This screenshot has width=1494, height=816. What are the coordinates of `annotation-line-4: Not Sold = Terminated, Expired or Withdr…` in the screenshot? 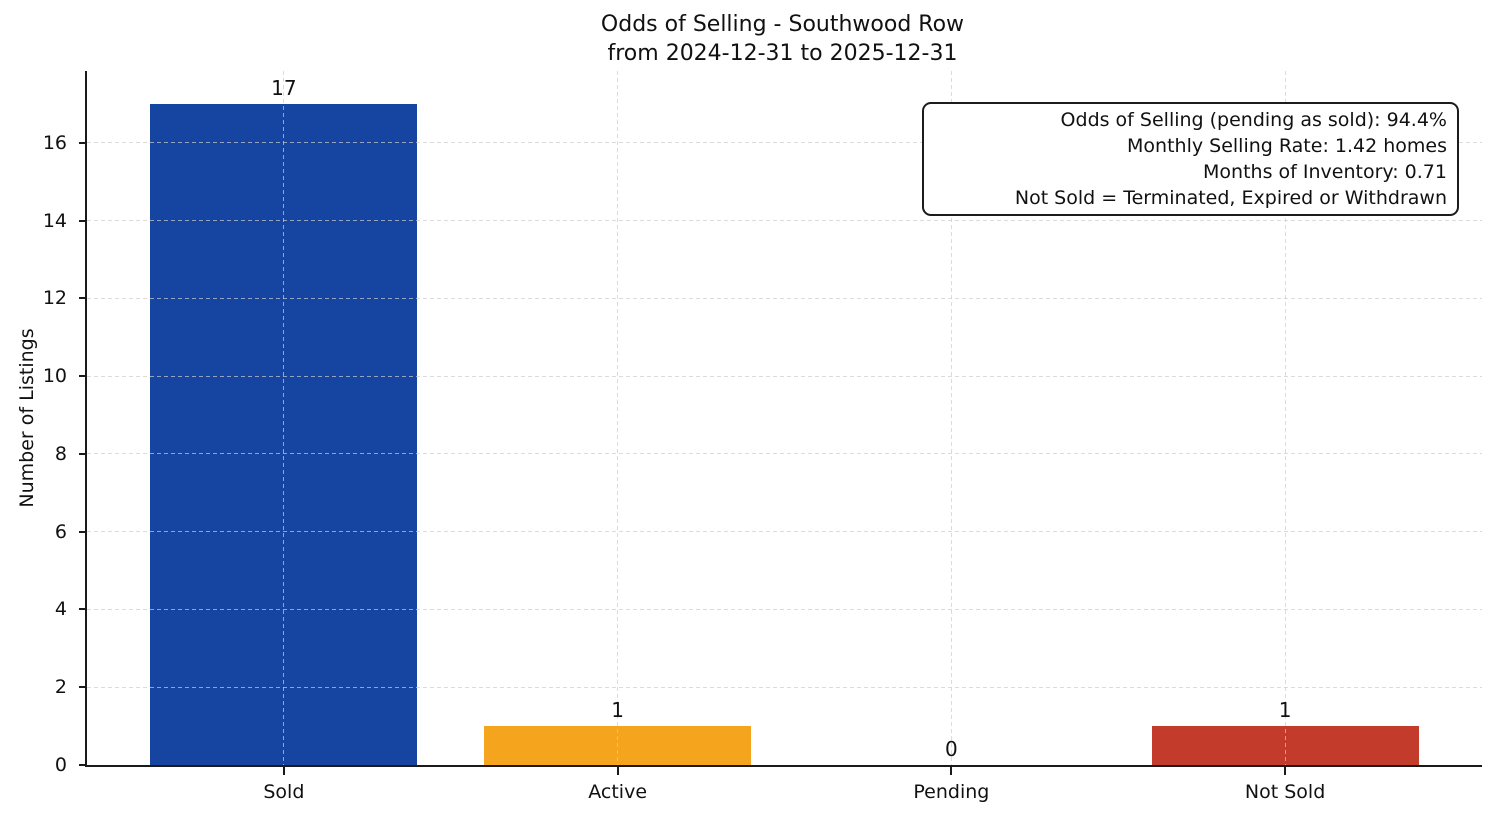 It's located at (1230, 198).